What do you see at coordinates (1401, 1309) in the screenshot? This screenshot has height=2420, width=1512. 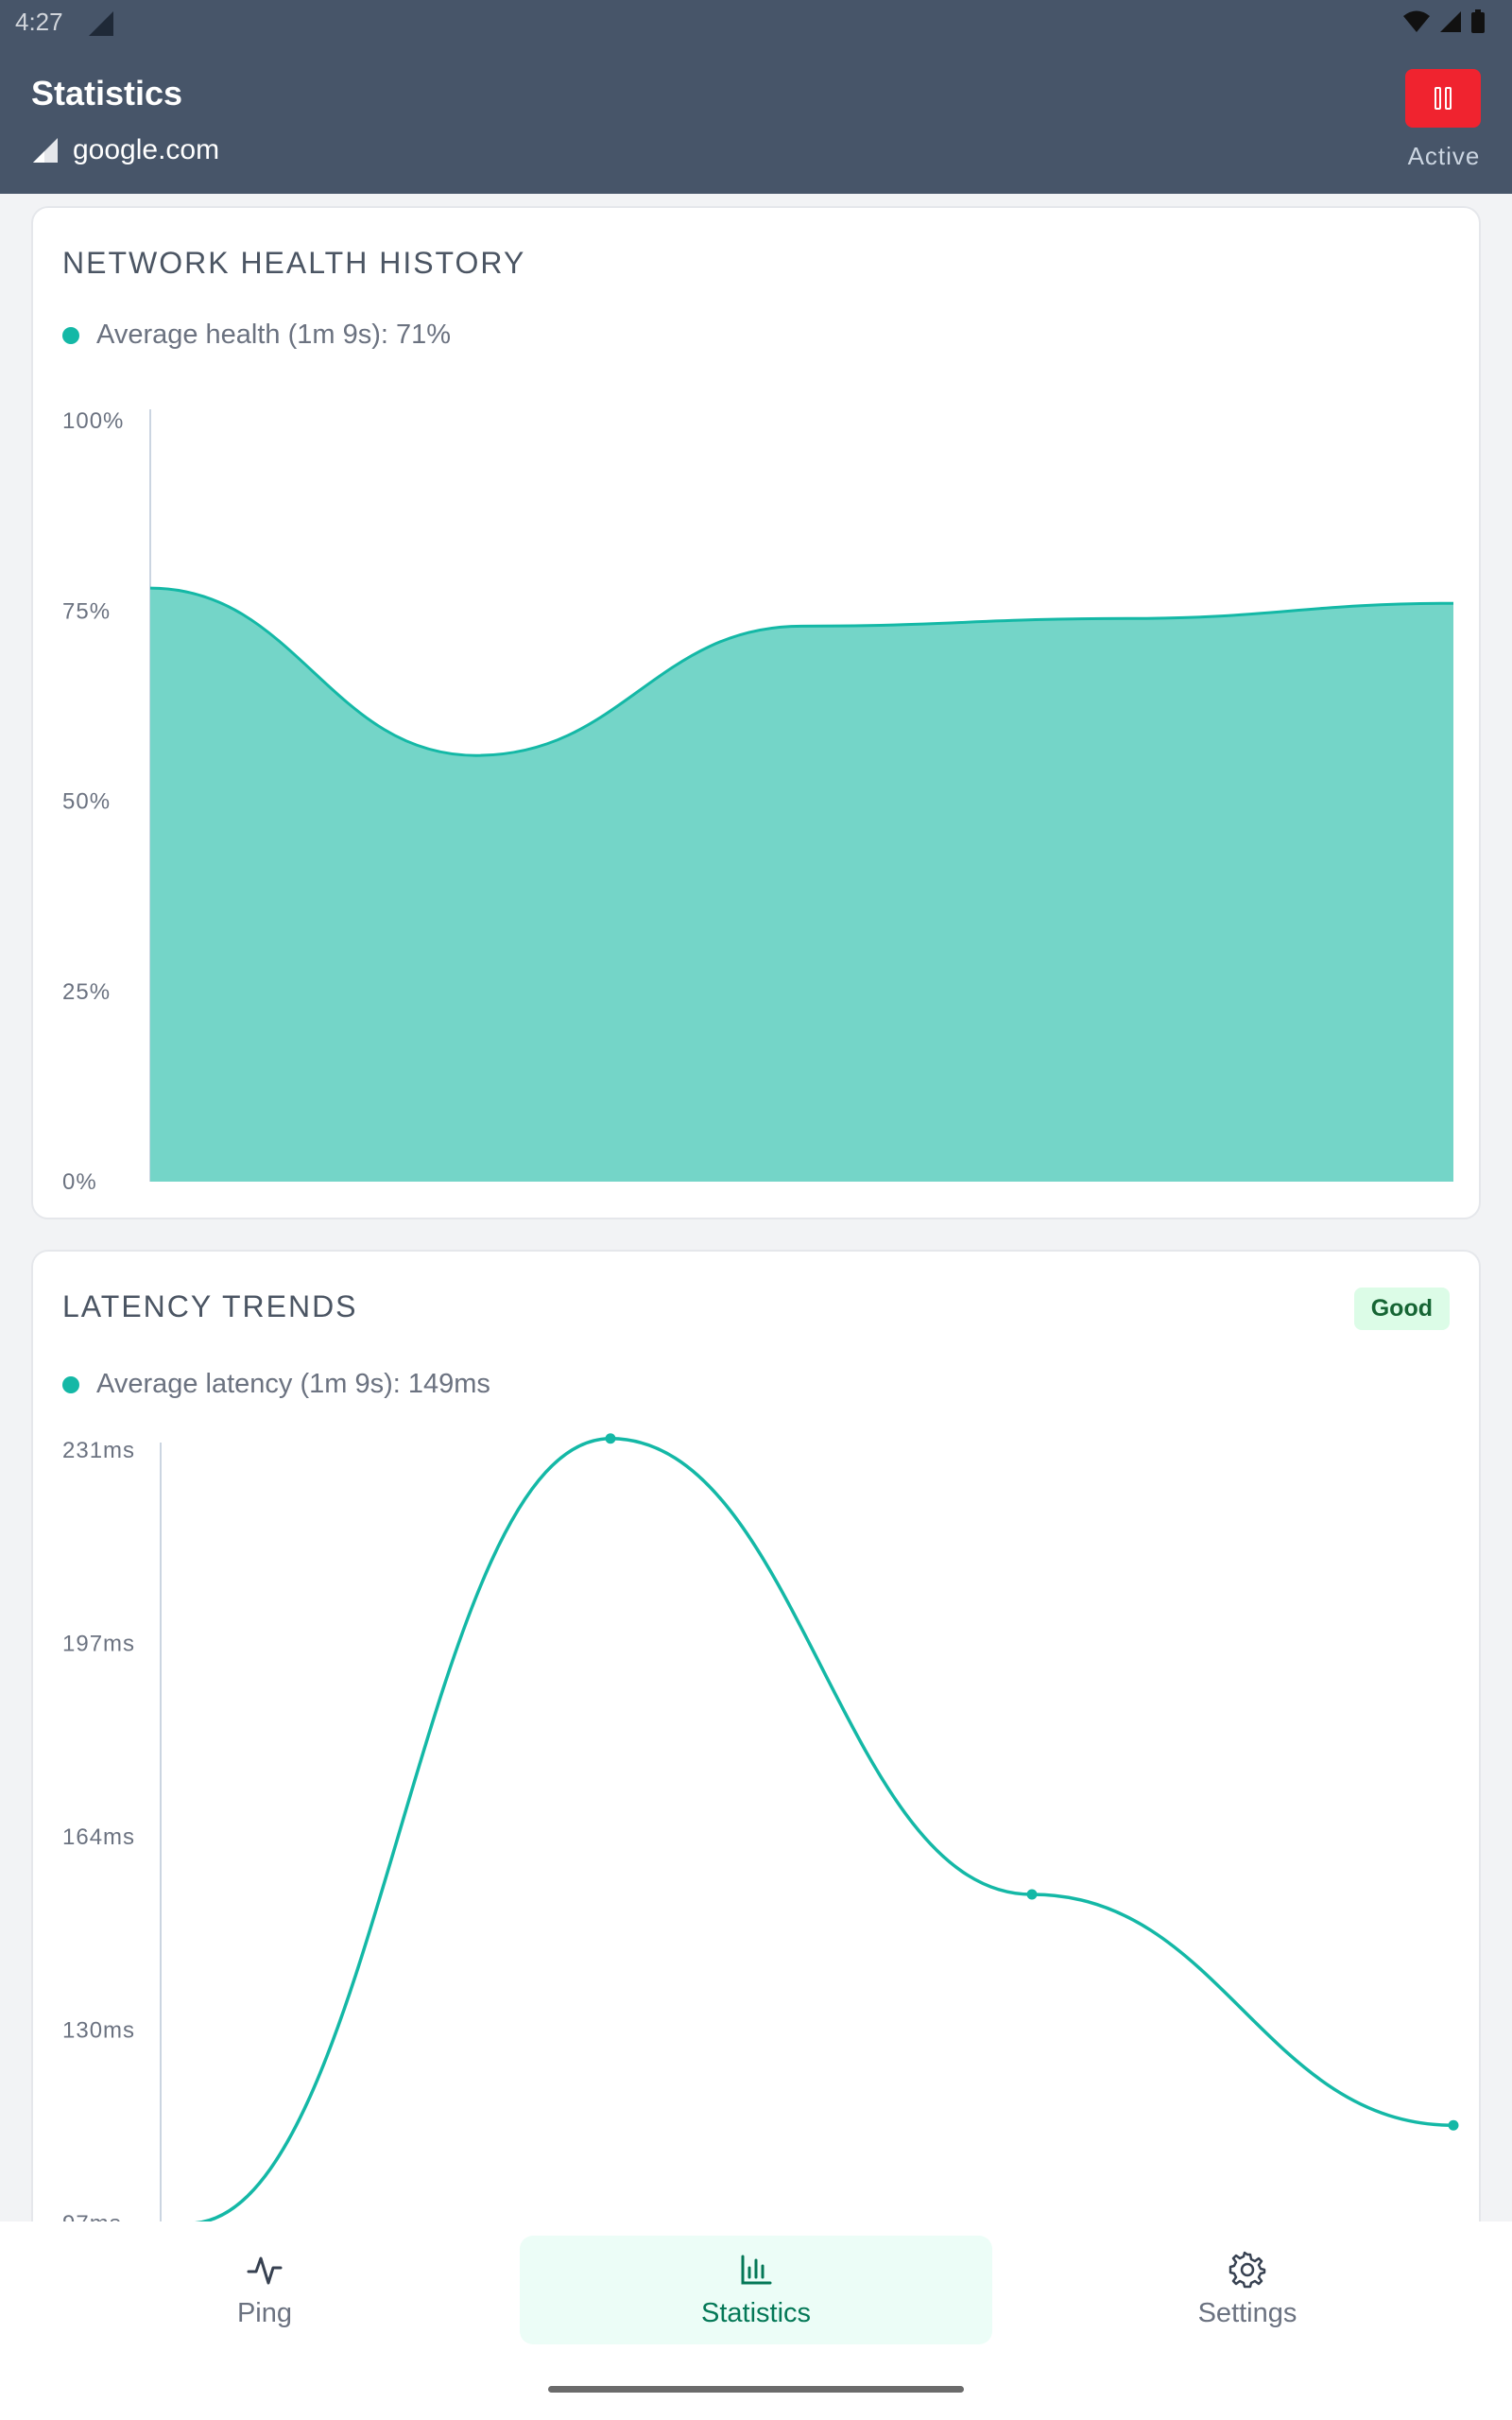 I see `status-badge: Good` at bounding box center [1401, 1309].